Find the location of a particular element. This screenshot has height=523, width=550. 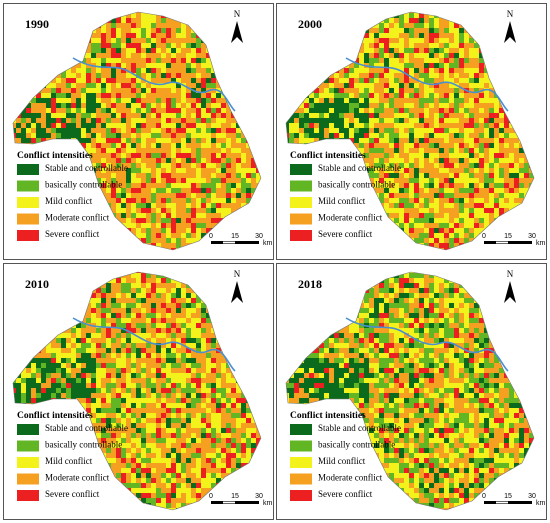

legend-label: Stable and controllable is located at coordinates (86, 168).